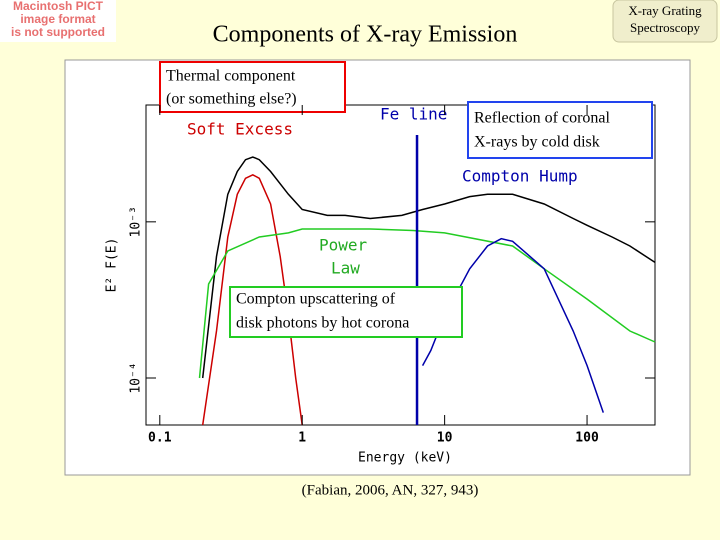  What do you see at coordinates (112, 265) in the screenshot?
I see `y-axis-label: E² F(E)` at bounding box center [112, 265].